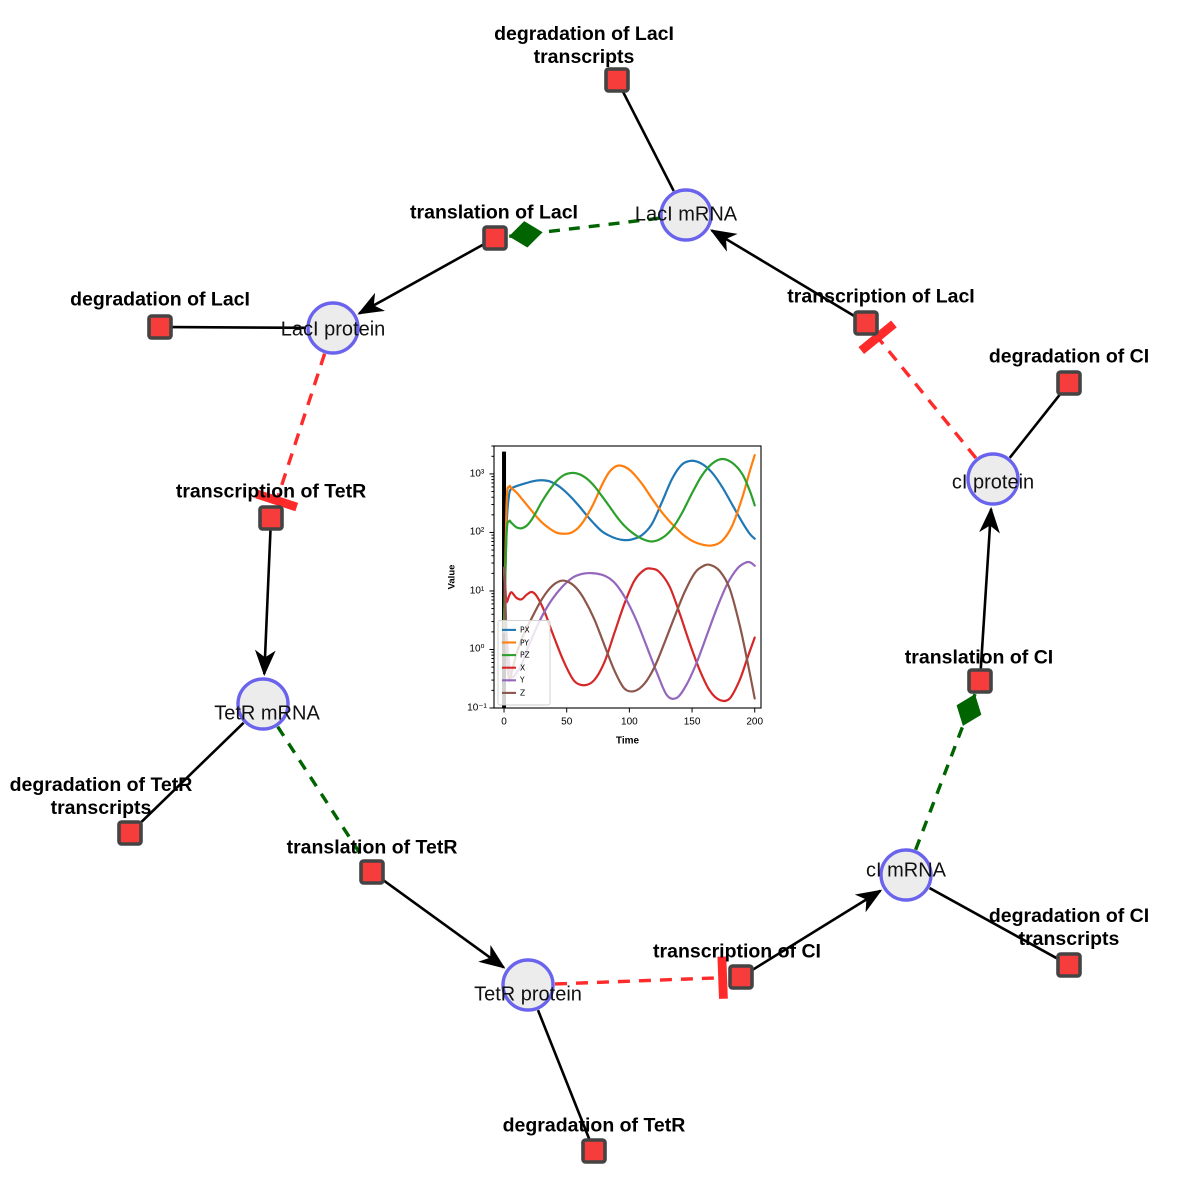  Describe the element at coordinates (525, 630) in the screenshot. I see `chart-legend-label-PX: PX` at that location.